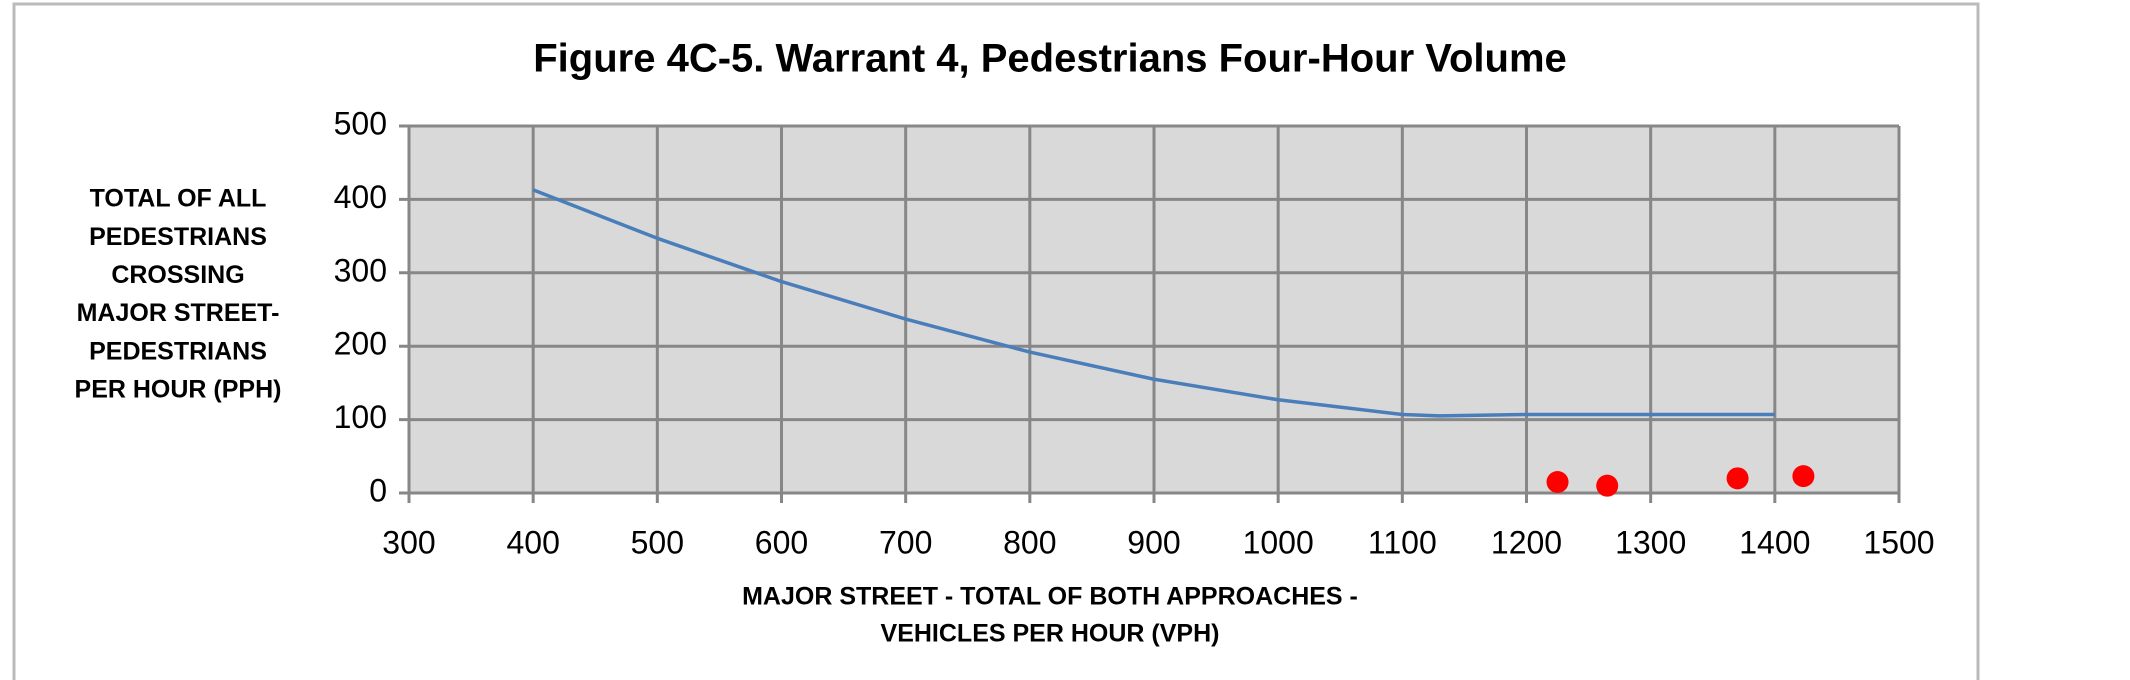  What do you see at coordinates (1650, 542) in the screenshot?
I see `x-tick-label: 1300` at bounding box center [1650, 542].